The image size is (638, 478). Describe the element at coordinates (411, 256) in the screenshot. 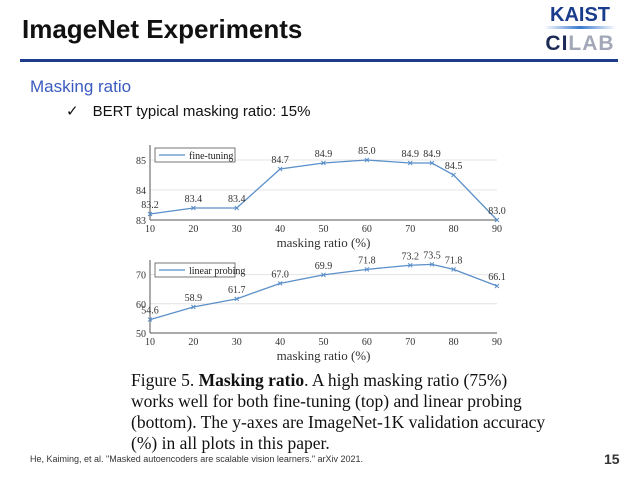

I see `data-label: 73.2` at that location.